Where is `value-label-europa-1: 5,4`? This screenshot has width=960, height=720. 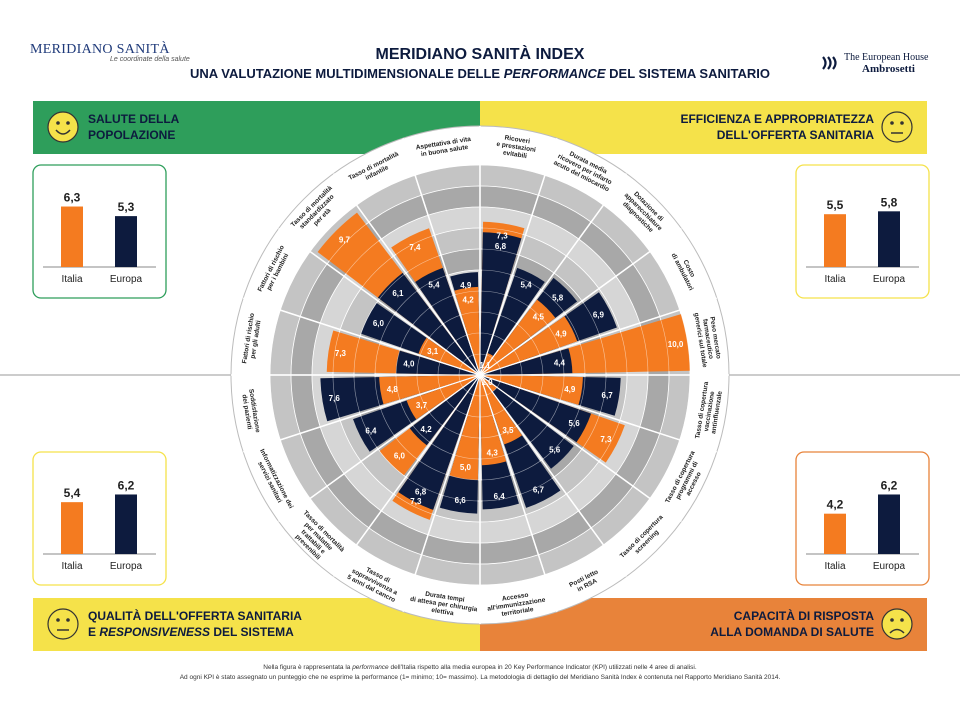
value-label-europa-1: 5,4 is located at coordinates (434, 285).